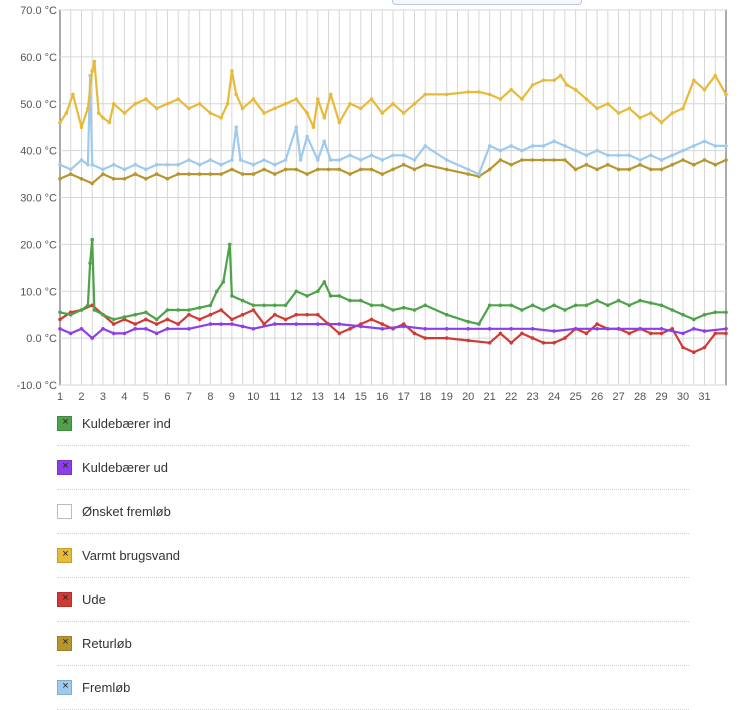 The image size is (751, 710). I want to click on x-tick-label: 18, so click(425, 395).